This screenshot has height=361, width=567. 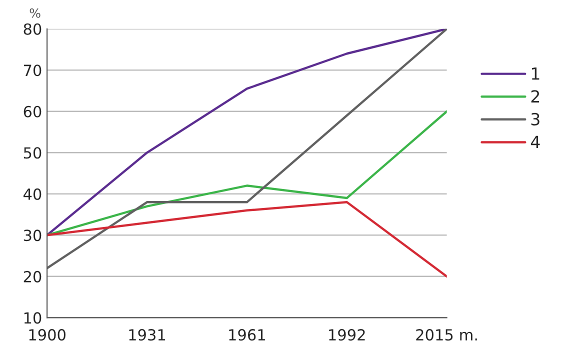 I want to click on y-tick-label: 70, so click(x=33, y=70).